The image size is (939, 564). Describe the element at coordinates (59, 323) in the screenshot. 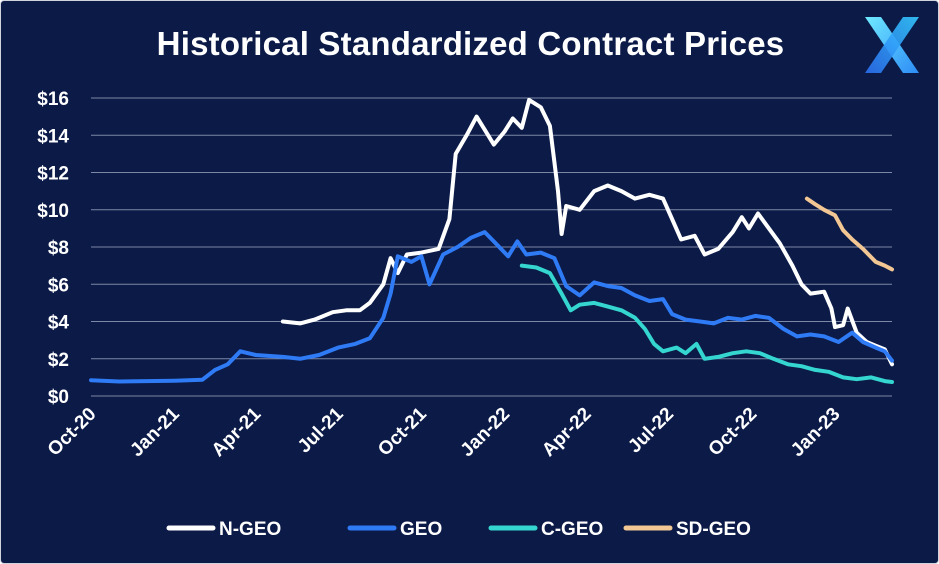

I see `y-tick-label: $4` at that location.